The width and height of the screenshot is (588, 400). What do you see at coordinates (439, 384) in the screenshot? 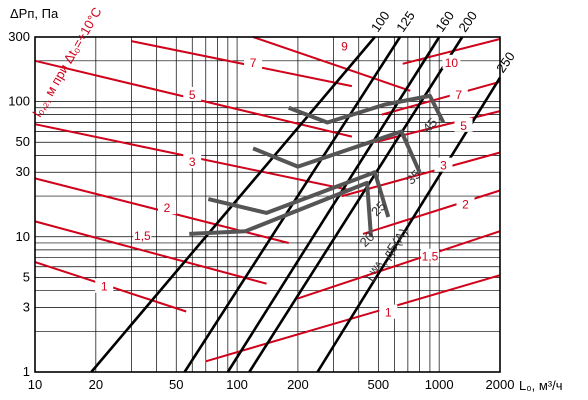
I see `x-tick-label: 1000` at bounding box center [439, 384].